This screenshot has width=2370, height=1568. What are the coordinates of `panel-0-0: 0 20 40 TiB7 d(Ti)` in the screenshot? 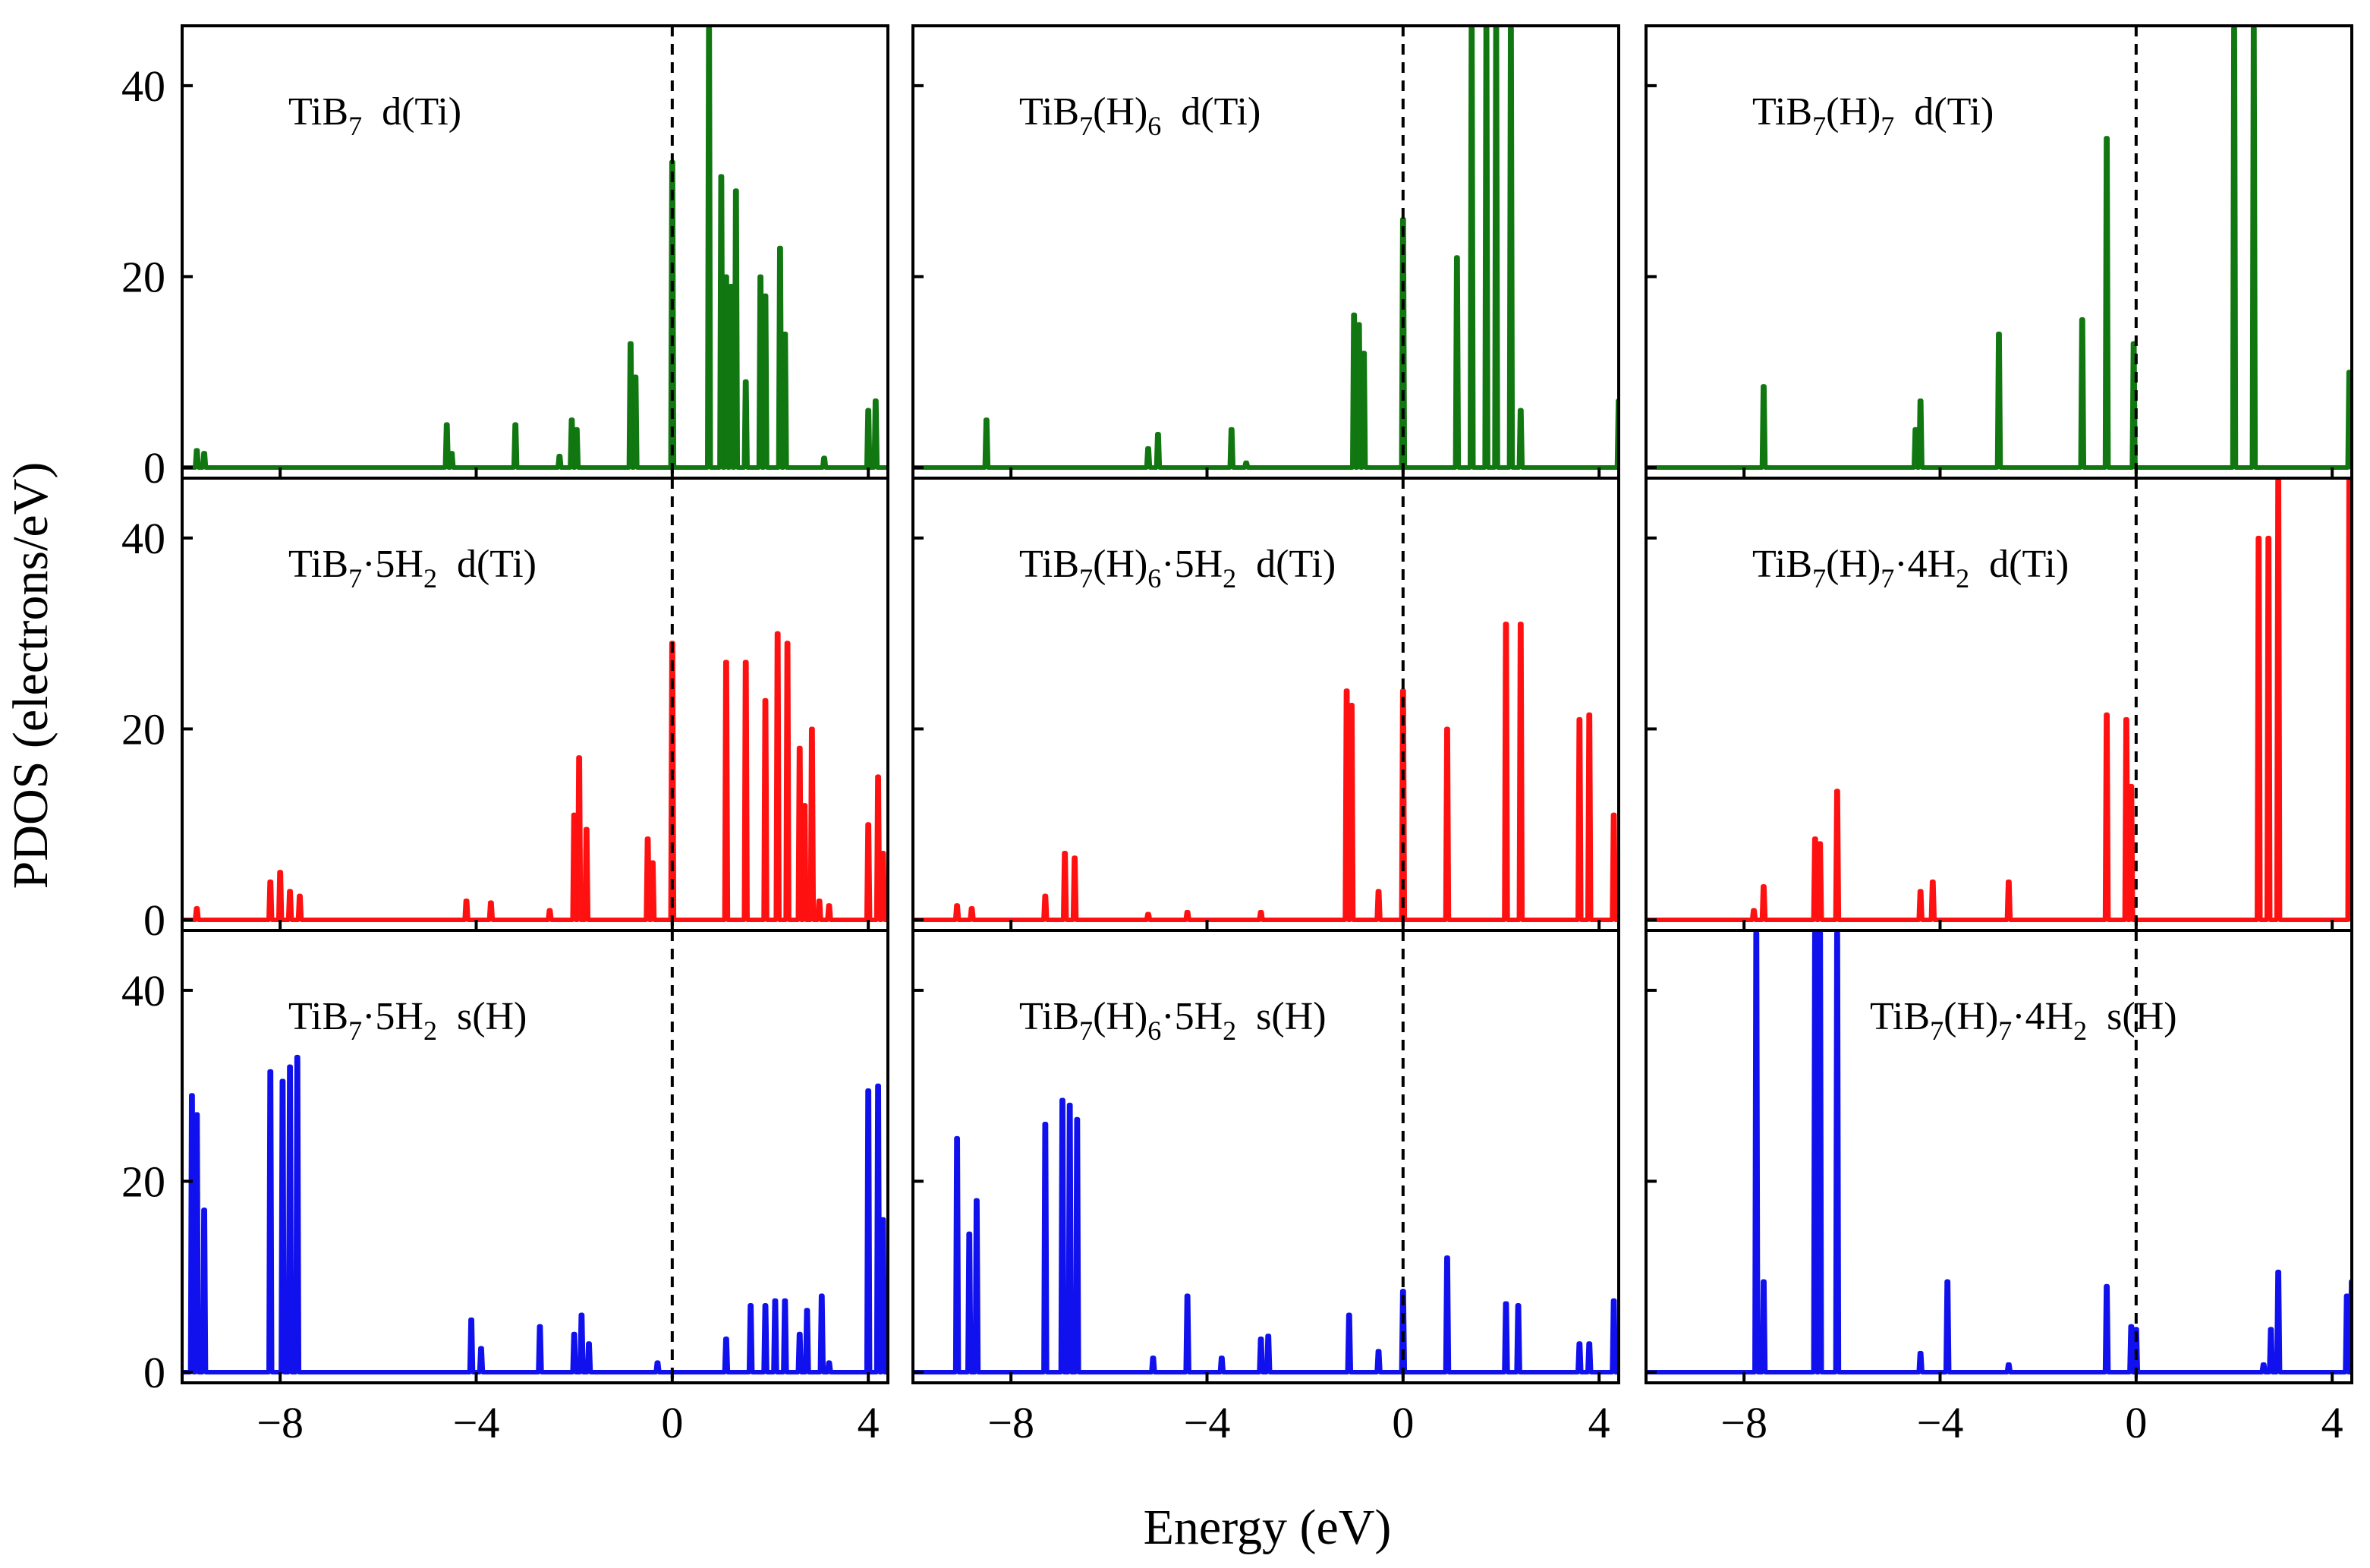 It's located at (505, 258).